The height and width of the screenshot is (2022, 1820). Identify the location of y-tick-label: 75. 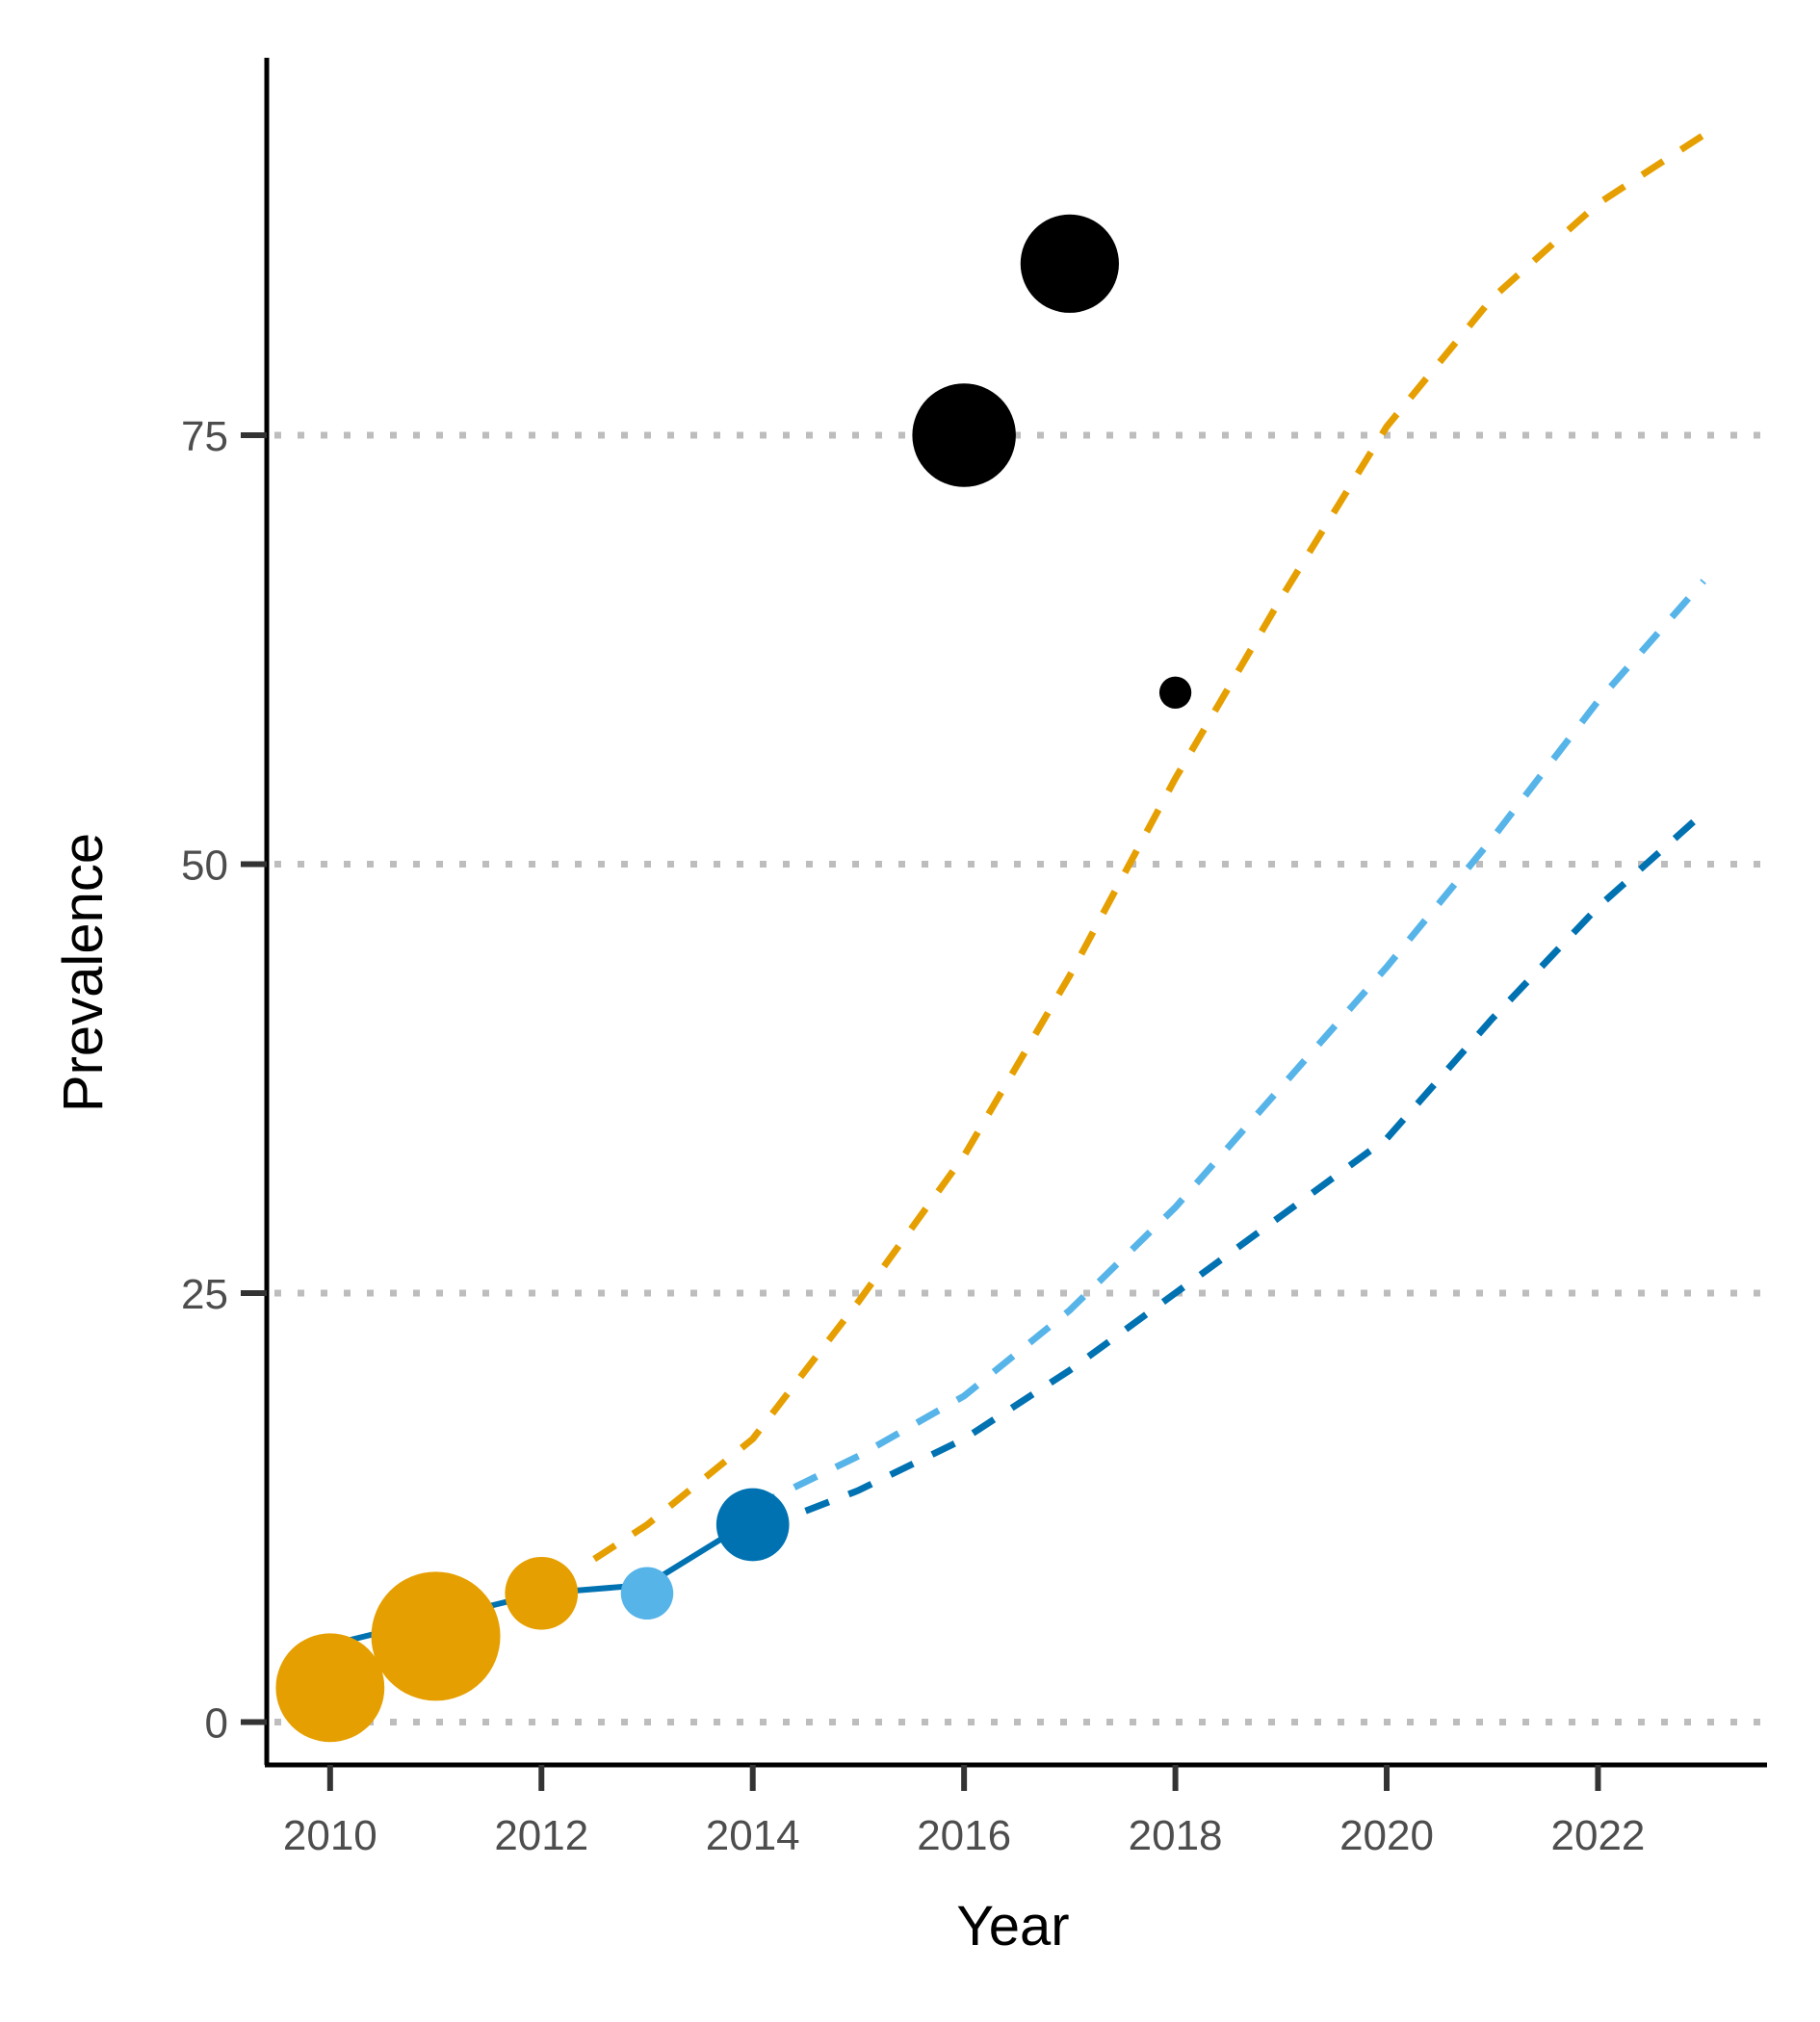
(204, 437).